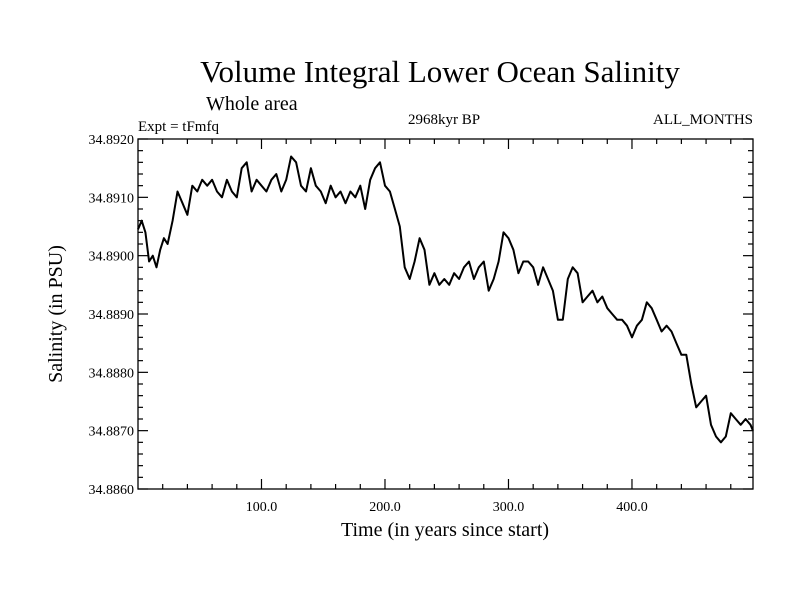  What do you see at coordinates (112, 257) in the screenshot?
I see `y-tick-label: 34.8900` at bounding box center [112, 257].